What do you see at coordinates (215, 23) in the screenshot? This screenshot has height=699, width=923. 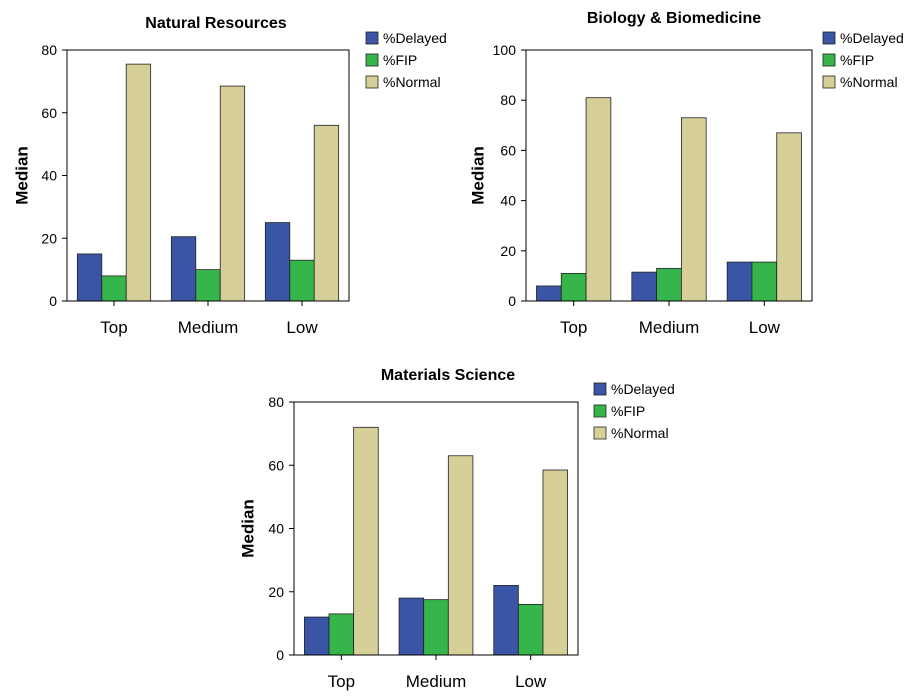 I see `chart-title: Natural Resources` at bounding box center [215, 23].